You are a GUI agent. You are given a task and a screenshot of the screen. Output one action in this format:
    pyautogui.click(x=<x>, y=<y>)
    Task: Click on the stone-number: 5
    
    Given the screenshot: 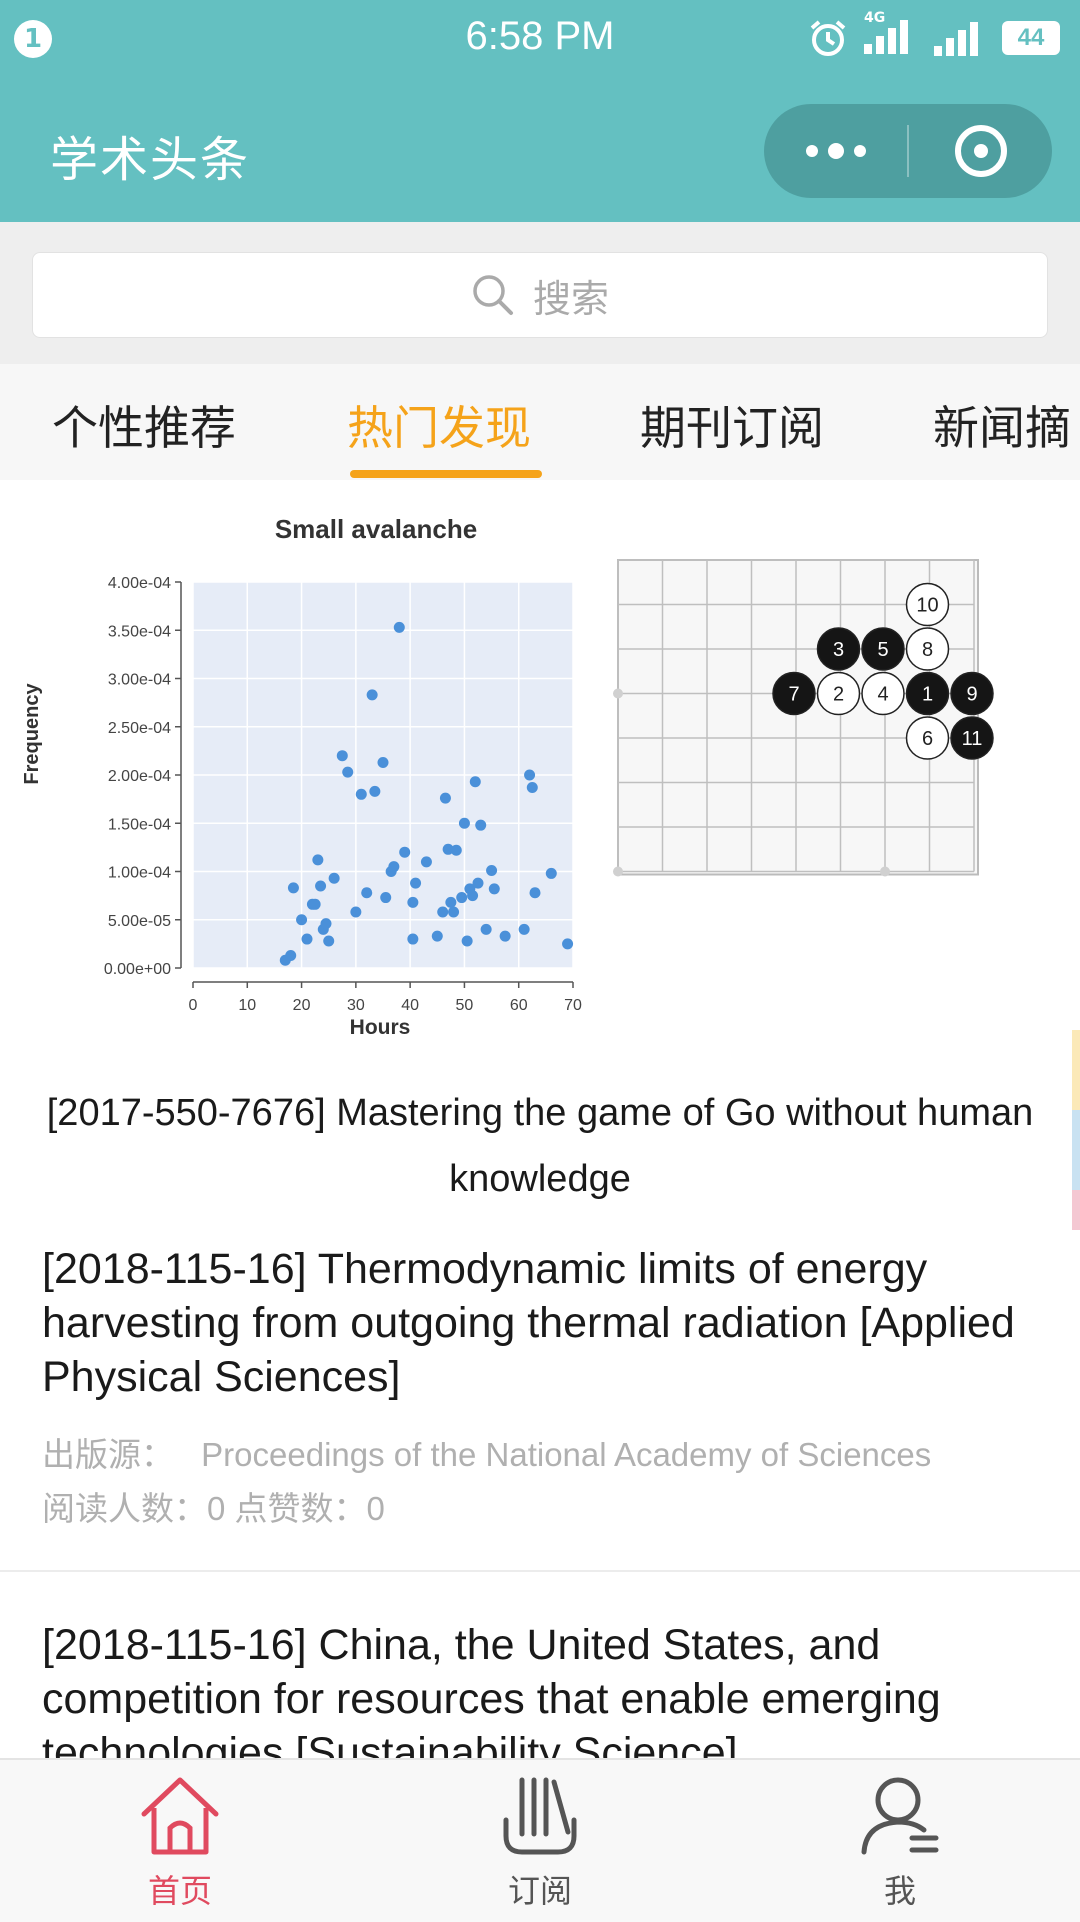 What is the action you would take?
    pyautogui.click(x=882, y=650)
    